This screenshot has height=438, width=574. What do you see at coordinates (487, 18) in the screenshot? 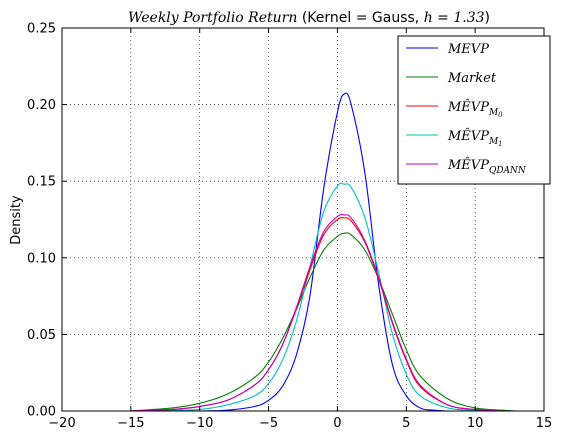
I see `chart-title-end: )` at bounding box center [487, 18].